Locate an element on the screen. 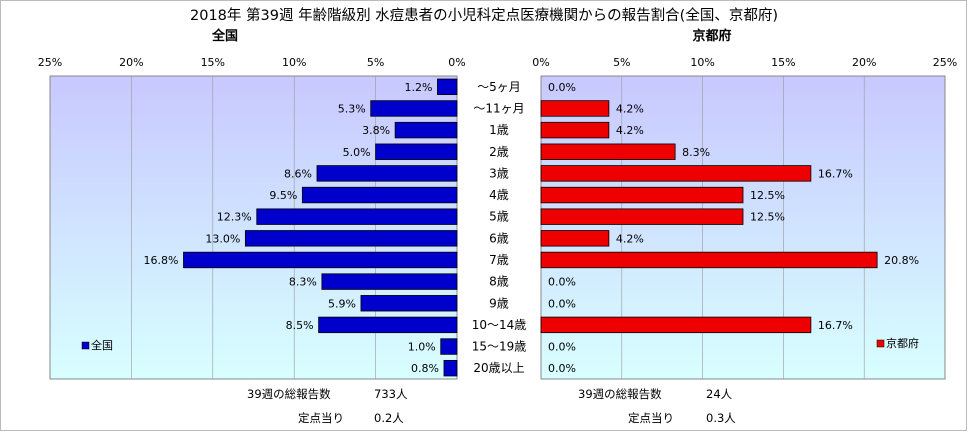 The height and width of the screenshot is (432, 968). kyoto-value-label: 20.8% is located at coordinates (901, 260).